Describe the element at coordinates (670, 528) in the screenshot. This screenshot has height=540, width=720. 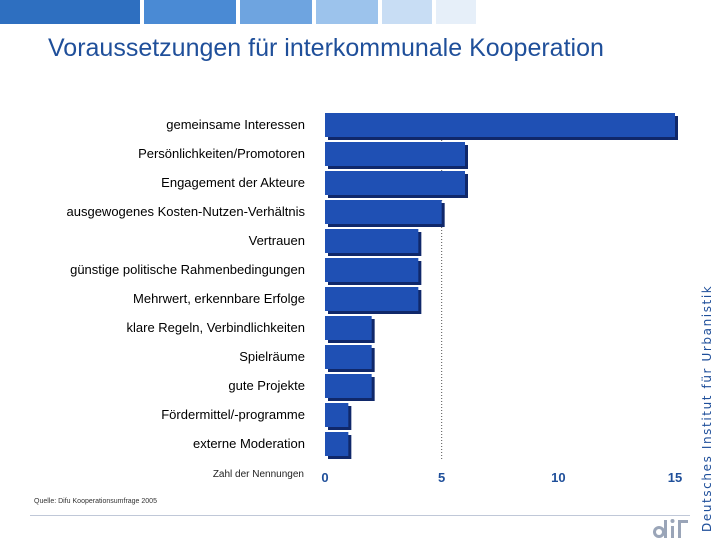
I see `difu-logo` at that location.